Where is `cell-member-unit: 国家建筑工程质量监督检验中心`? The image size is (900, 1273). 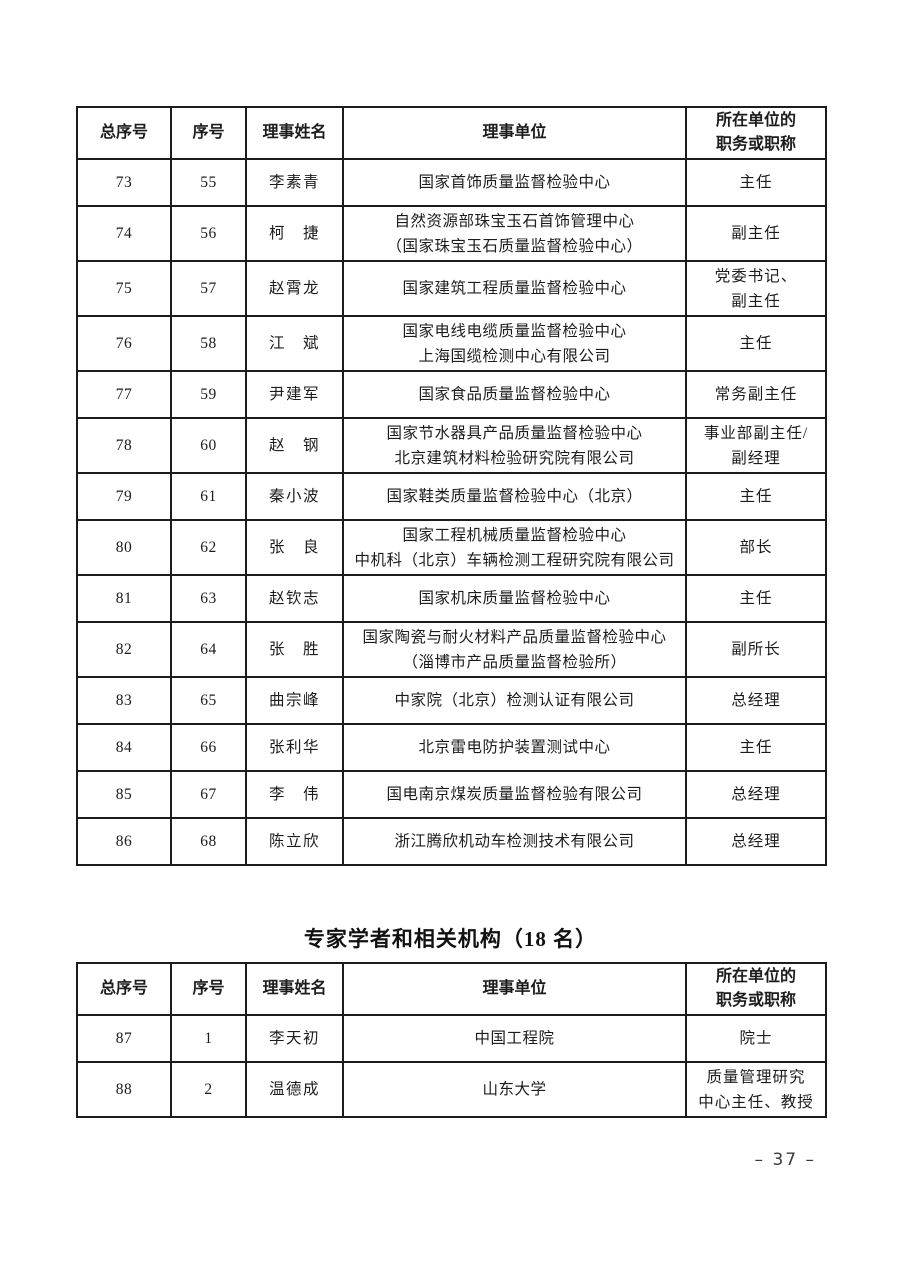
cell-member-unit: 国家建筑工程质量监督检验中心 is located at coordinates (514, 288).